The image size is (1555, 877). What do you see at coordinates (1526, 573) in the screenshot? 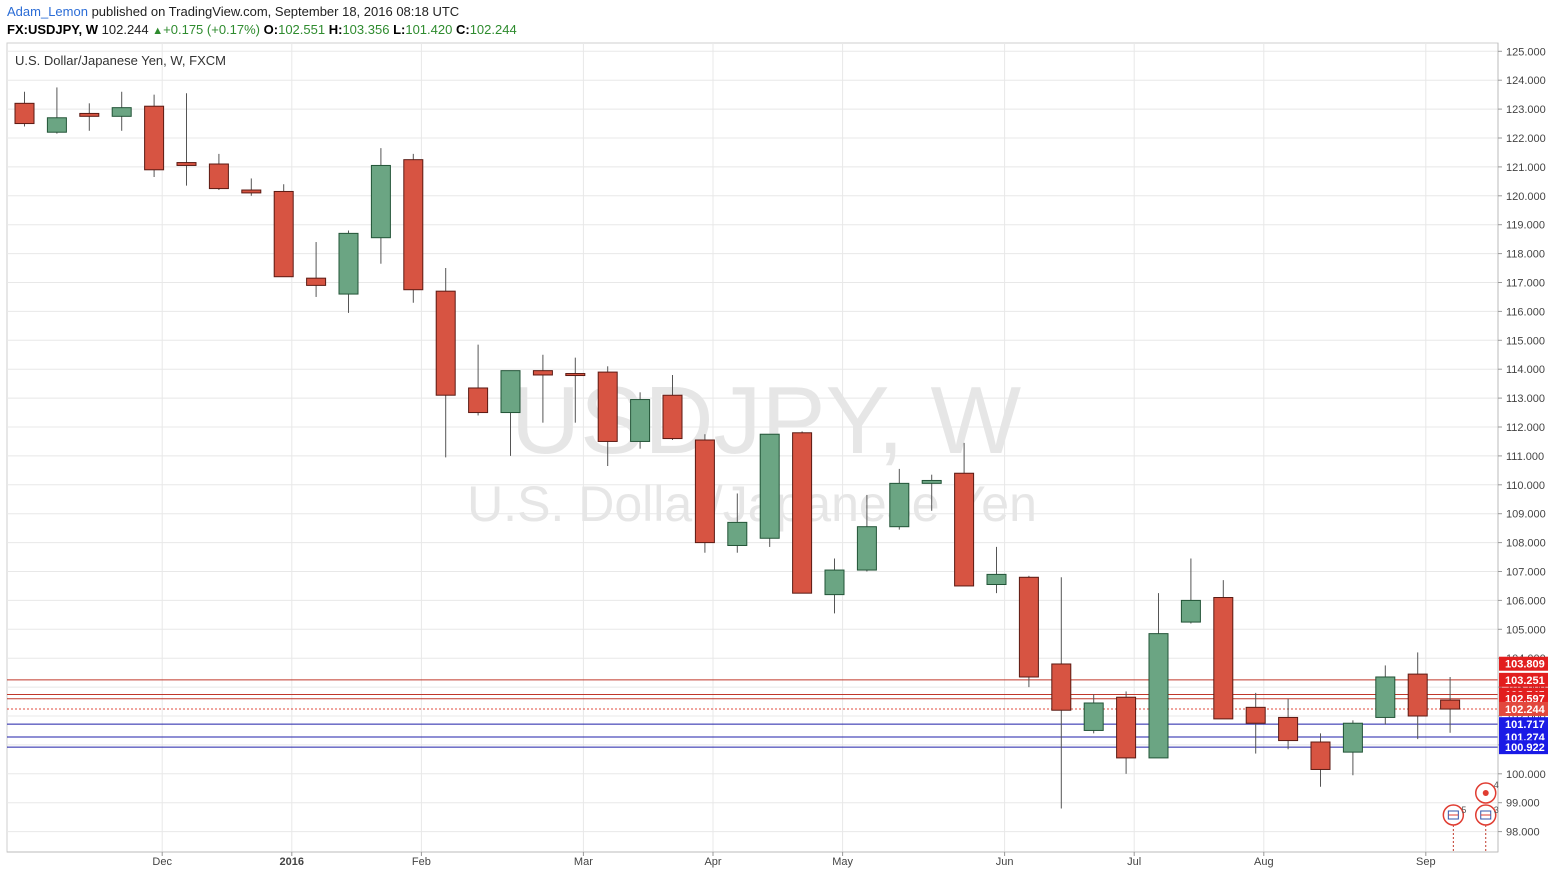
I see `price-tick-label: 107.000` at bounding box center [1526, 573].